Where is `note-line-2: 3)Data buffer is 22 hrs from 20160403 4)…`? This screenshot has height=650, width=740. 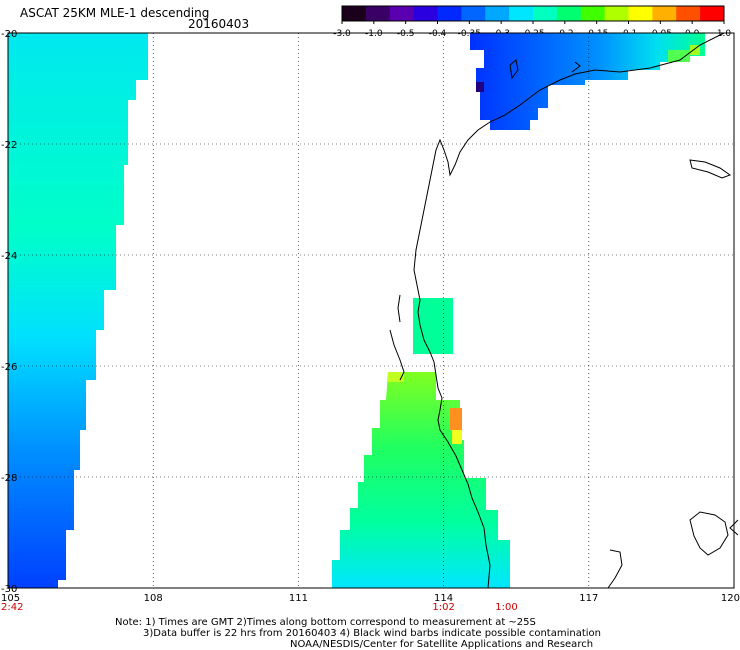 note-line-2: 3)Data buffer is 22 hrs from 20160403 4)… is located at coordinates (372, 633).